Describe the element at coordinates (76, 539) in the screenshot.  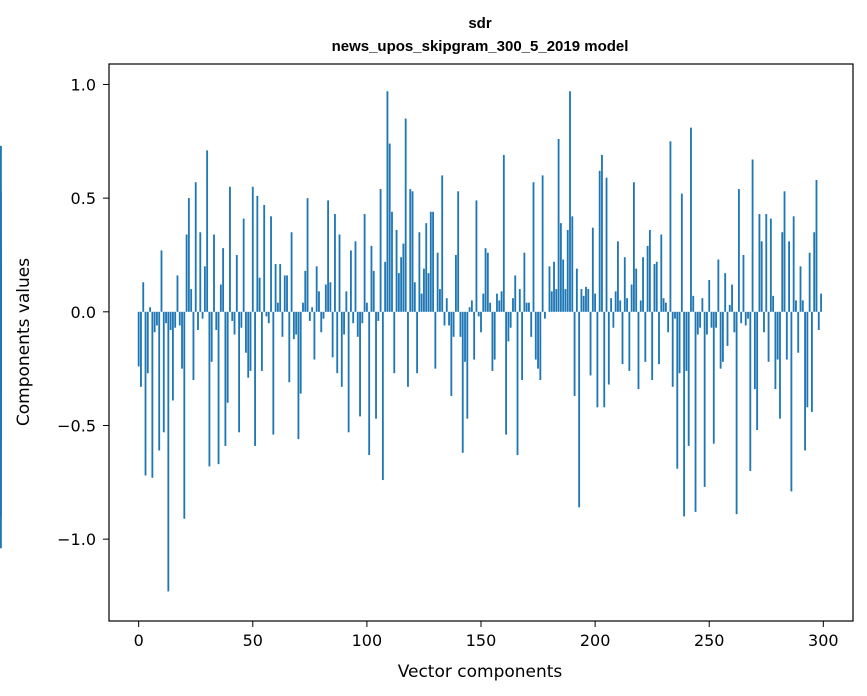
I see `y-tick-label: −1.0` at that location.